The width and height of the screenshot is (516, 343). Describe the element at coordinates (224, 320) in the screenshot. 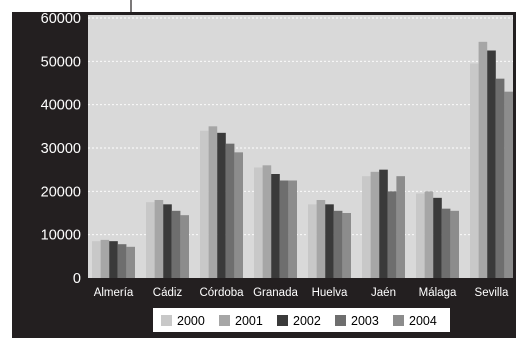

I see `legend-swatch-2001` at that location.